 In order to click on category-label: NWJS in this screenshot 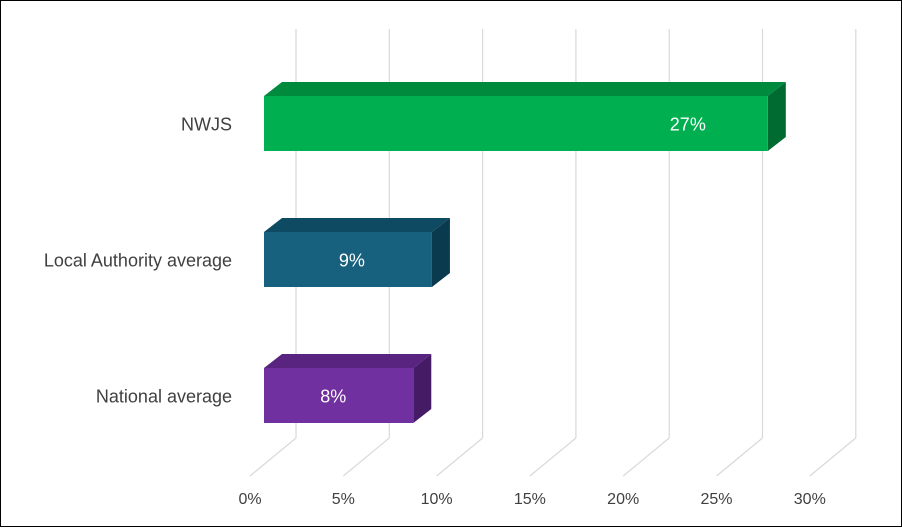, I will do `click(206, 125)`.